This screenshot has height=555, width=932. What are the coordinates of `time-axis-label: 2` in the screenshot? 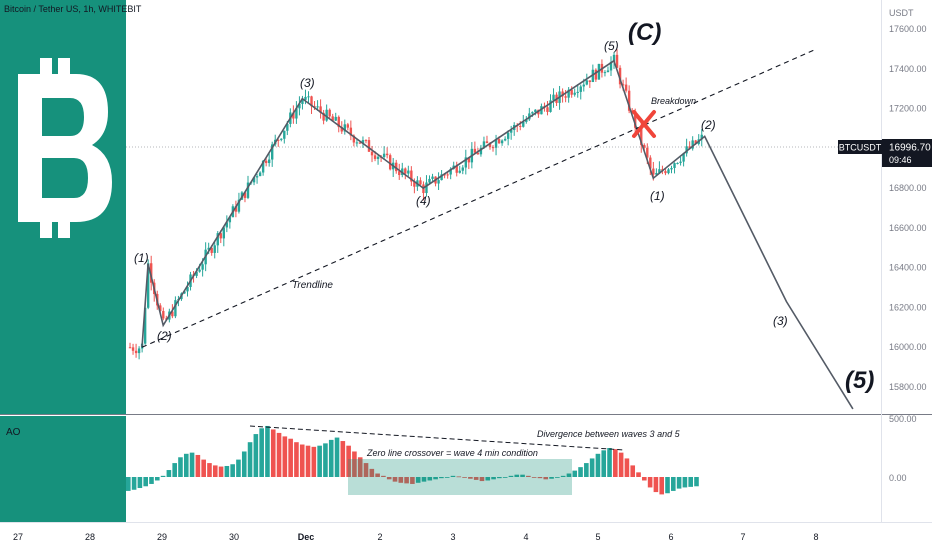 It's located at (379, 537).